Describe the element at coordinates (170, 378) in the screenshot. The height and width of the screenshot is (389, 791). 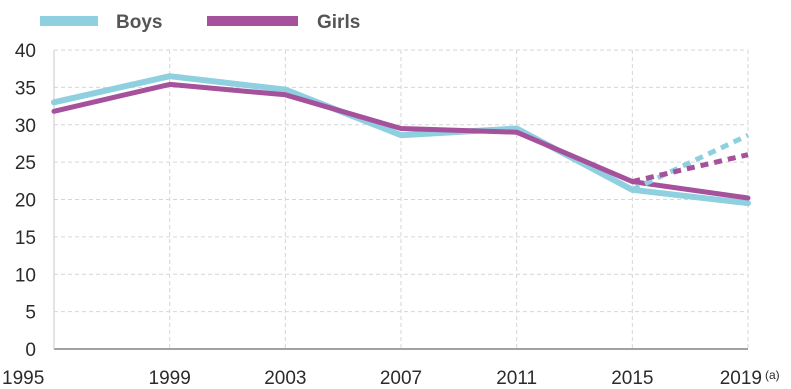
I see `x-tick-label-1999: 1999` at that location.